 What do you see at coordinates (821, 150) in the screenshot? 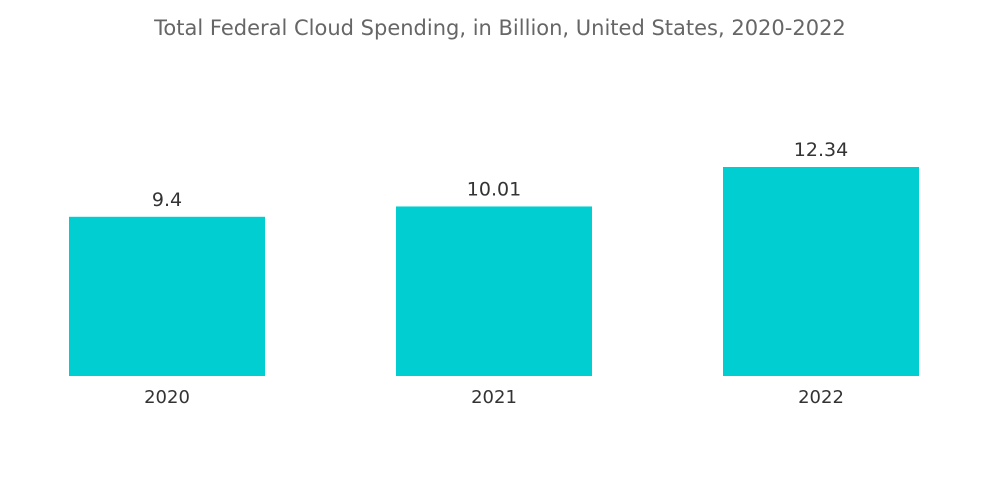
I see `value-label-2022: 12.34` at bounding box center [821, 150].